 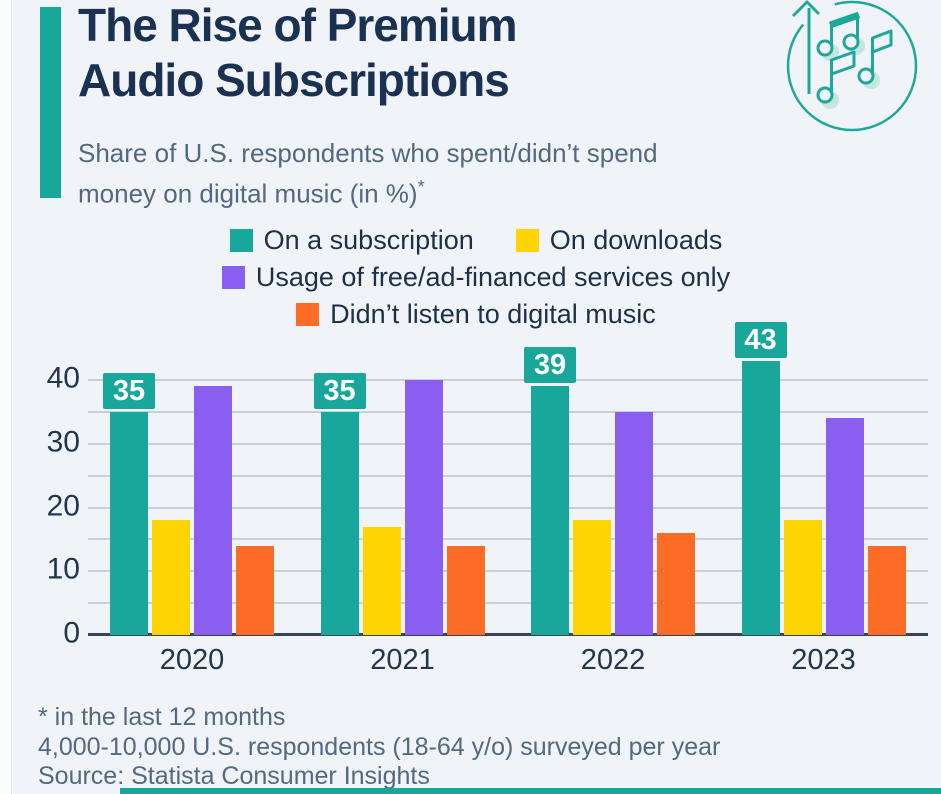 What do you see at coordinates (508, 634) in the screenshot?
I see `x-axis-baseline` at bounding box center [508, 634].